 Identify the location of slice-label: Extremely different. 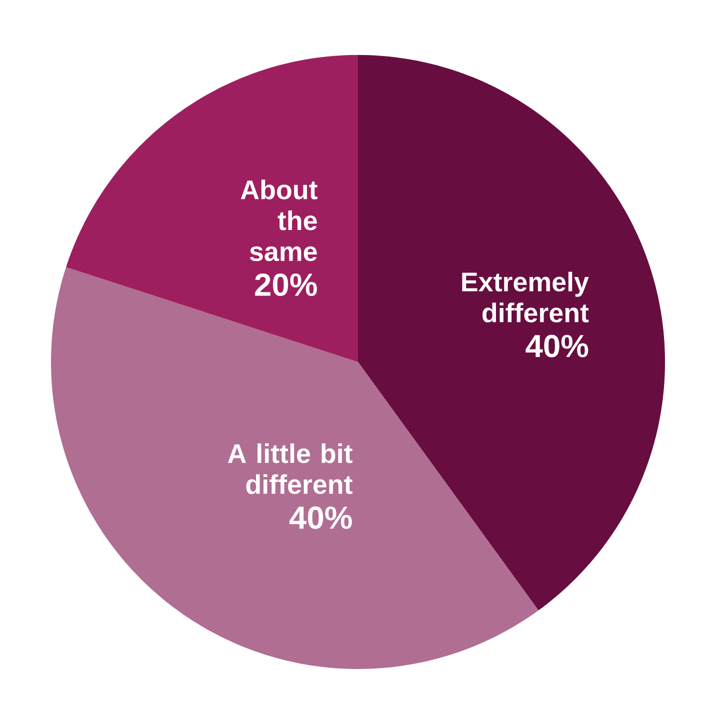
(525, 297).